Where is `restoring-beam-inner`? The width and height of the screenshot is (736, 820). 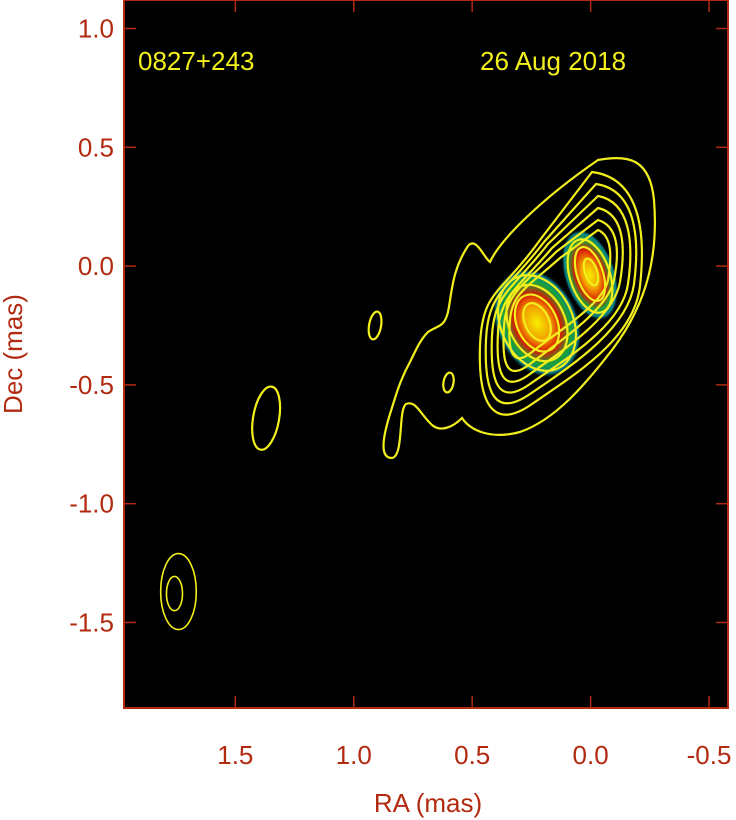 restoring-beam-inner is located at coordinates (174, 593).